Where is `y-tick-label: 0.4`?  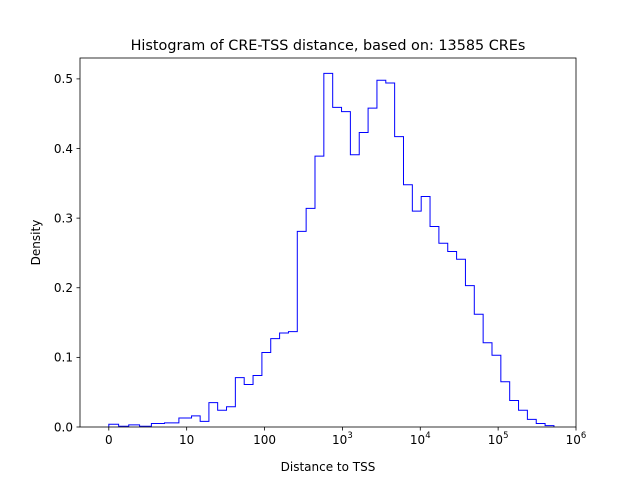
y-tick-label: 0.4 is located at coordinates (63, 149).